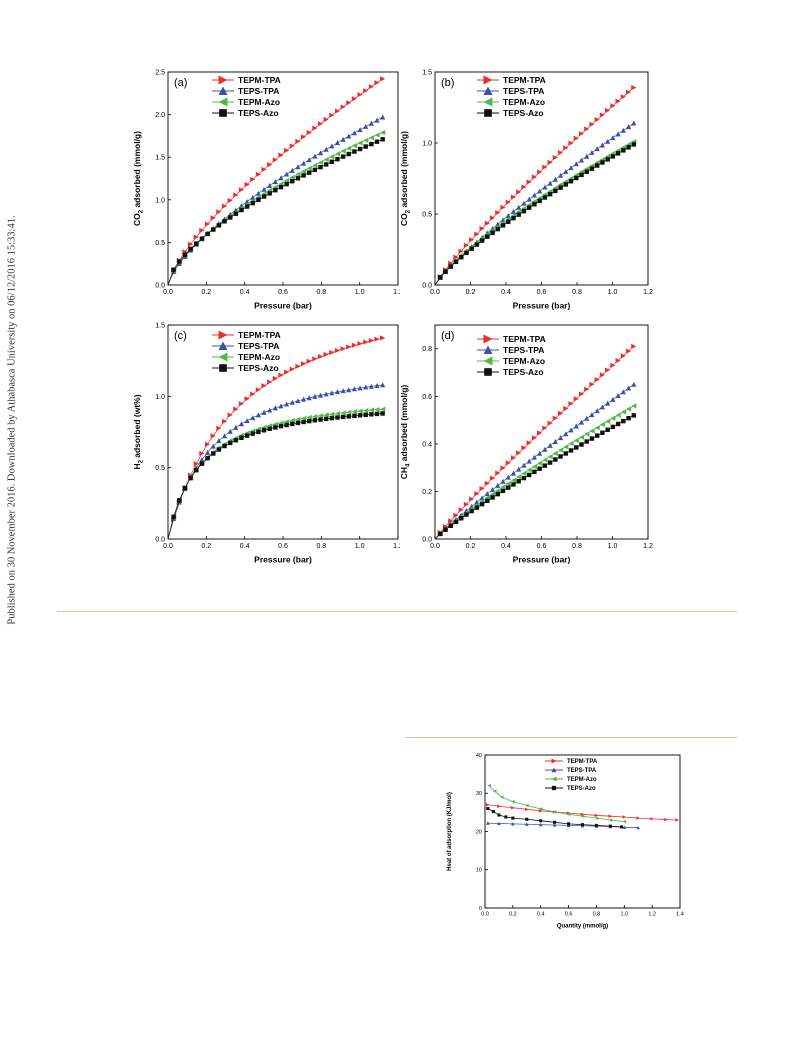  I want to click on chart-a-series-line, so click(275, 201).